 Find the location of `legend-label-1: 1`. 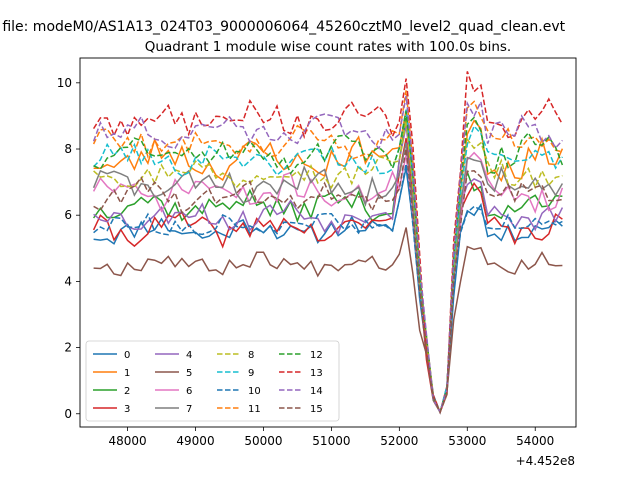

legend-label-1: 1 is located at coordinates (127, 373).